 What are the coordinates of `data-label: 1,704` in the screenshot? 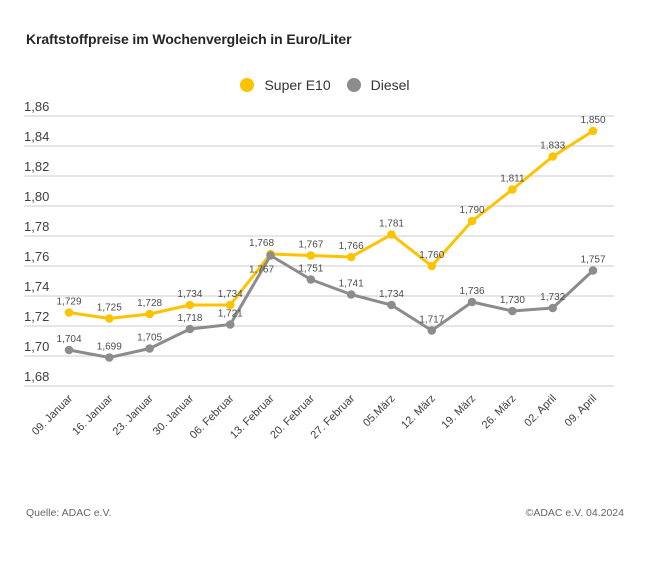 It's located at (68, 339).